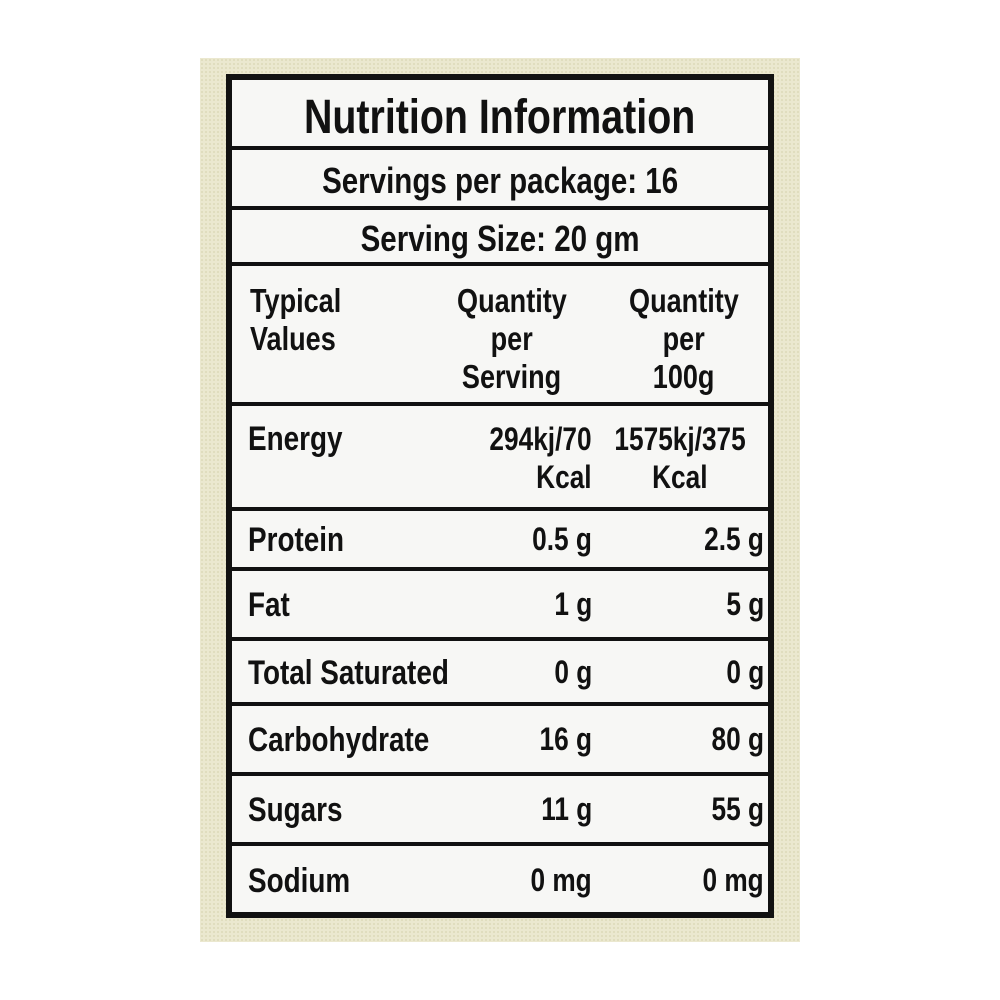 The height and width of the screenshot is (1000, 1000). What do you see at coordinates (540, 439) in the screenshot?
I see `value-text: 294kj/70` at bounding box center [540, 439].